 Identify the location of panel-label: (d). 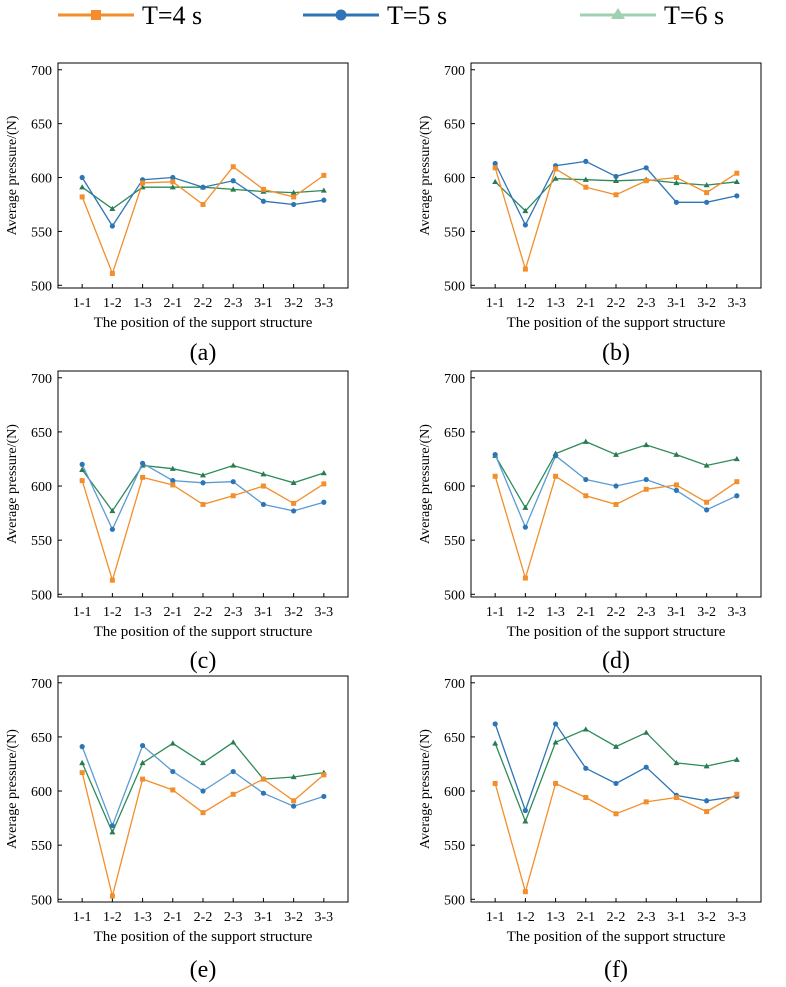
(616, 661).